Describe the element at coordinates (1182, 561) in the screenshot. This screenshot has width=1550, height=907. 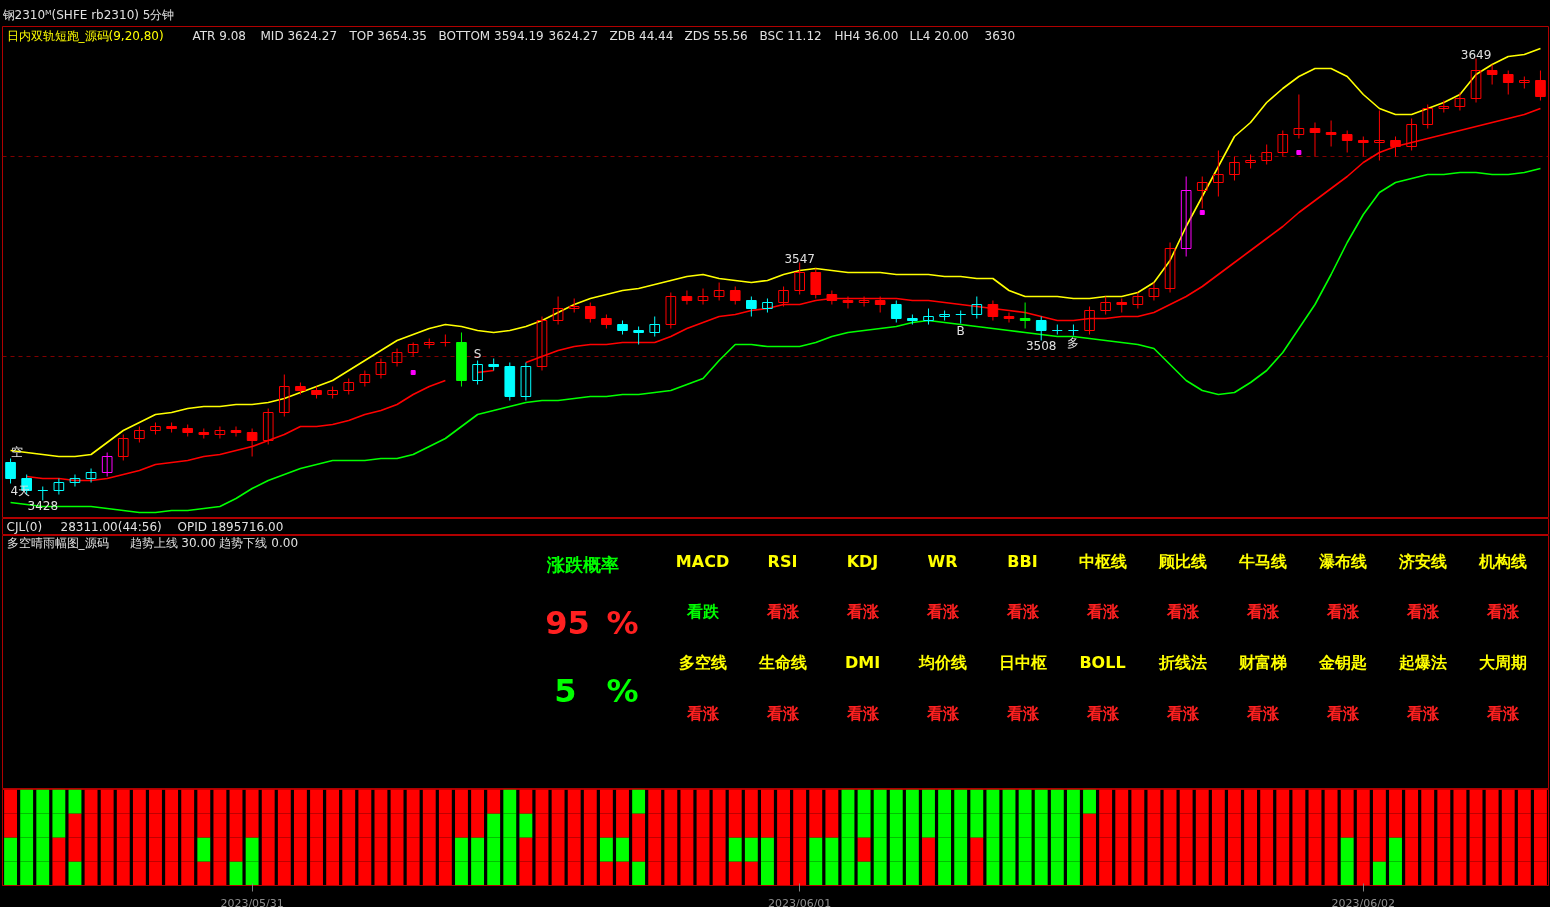
I see `text: 顾比线` at that location.